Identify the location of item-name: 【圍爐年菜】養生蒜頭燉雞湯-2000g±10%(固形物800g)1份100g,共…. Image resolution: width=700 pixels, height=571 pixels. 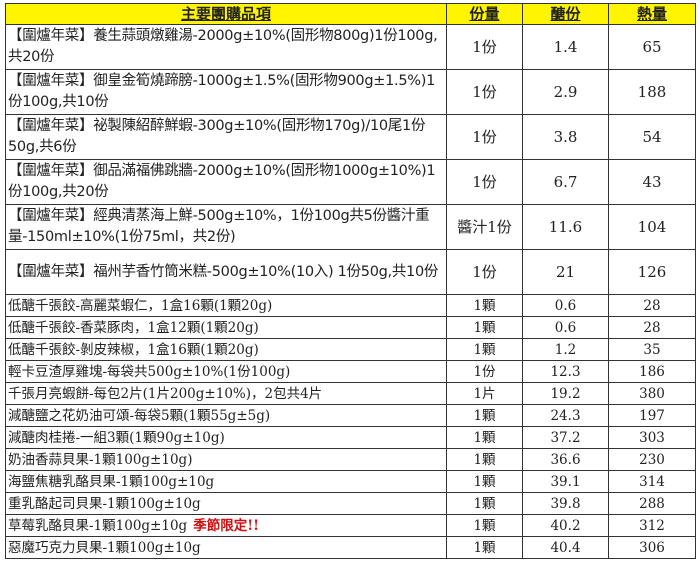
(226, 47).